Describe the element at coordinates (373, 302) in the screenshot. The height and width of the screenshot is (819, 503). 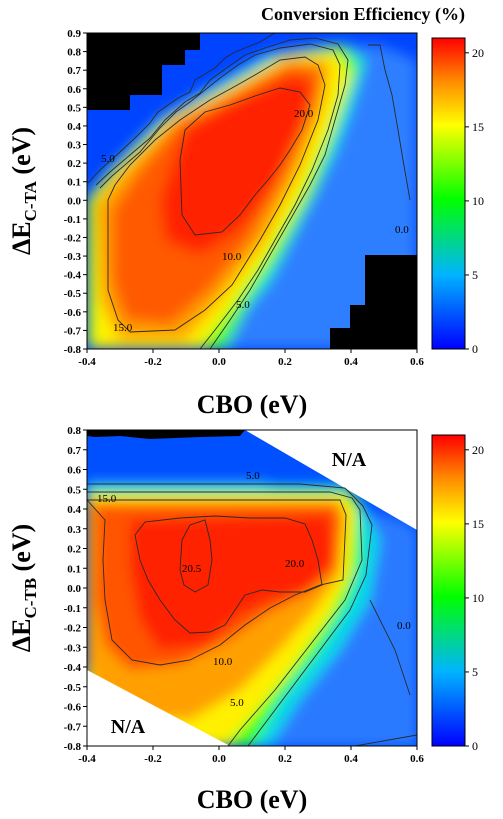
I see `na-region-bottom-right` at that location.